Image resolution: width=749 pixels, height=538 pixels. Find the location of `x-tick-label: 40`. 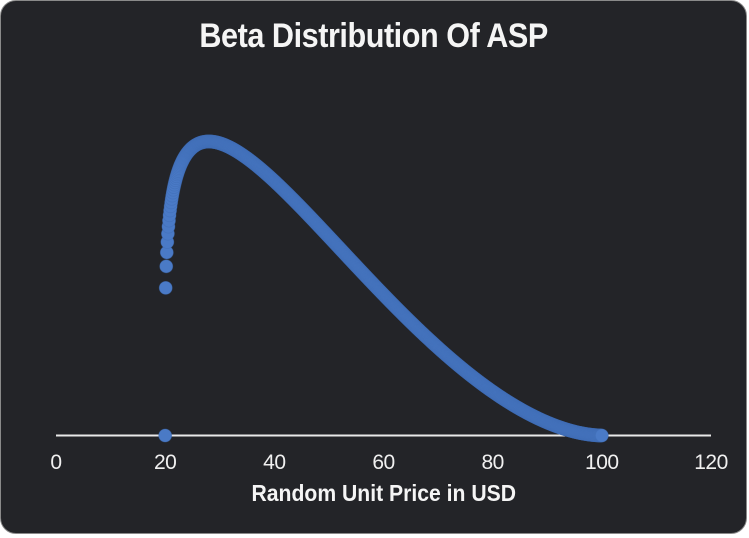

x-tick-label: 40 is located at coordinates (274, 462).